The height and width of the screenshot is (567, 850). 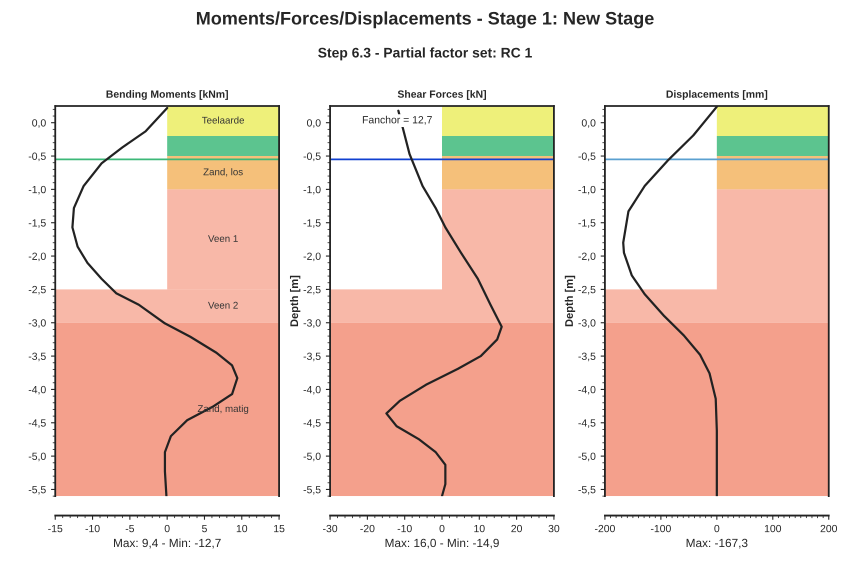 What do you see at coordinates (554, 528) in the screenshot?
I see `x-tick-label: 30` at bounding box center [554, 528].